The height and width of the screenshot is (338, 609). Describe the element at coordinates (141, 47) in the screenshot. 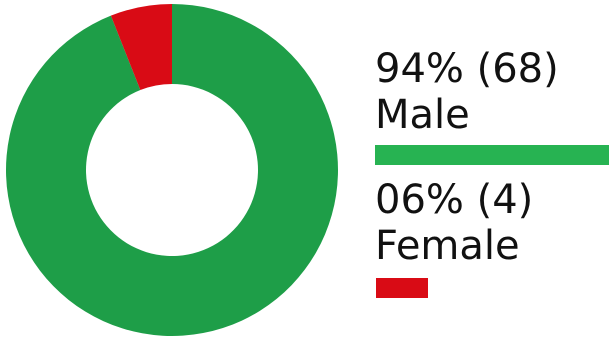

I see `slice-female` at that location.